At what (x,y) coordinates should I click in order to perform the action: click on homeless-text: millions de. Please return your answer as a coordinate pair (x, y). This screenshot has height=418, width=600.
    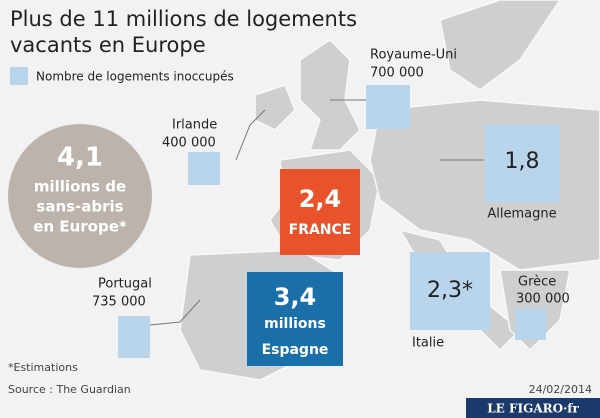
    Looking at the image, I should click on (80, 187).